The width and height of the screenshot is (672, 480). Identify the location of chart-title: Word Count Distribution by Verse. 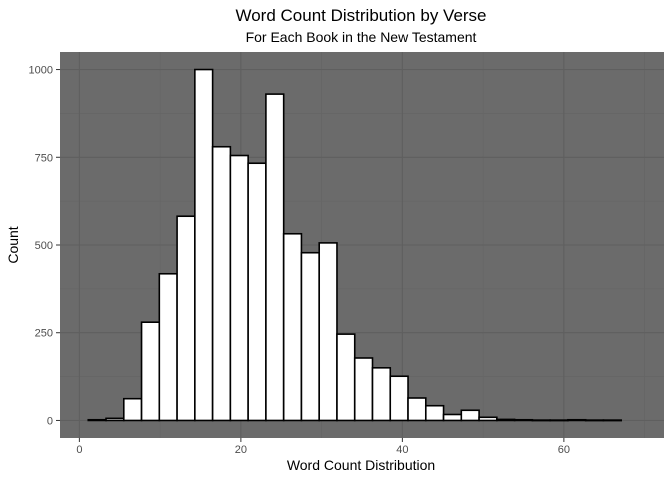
(360, 15).